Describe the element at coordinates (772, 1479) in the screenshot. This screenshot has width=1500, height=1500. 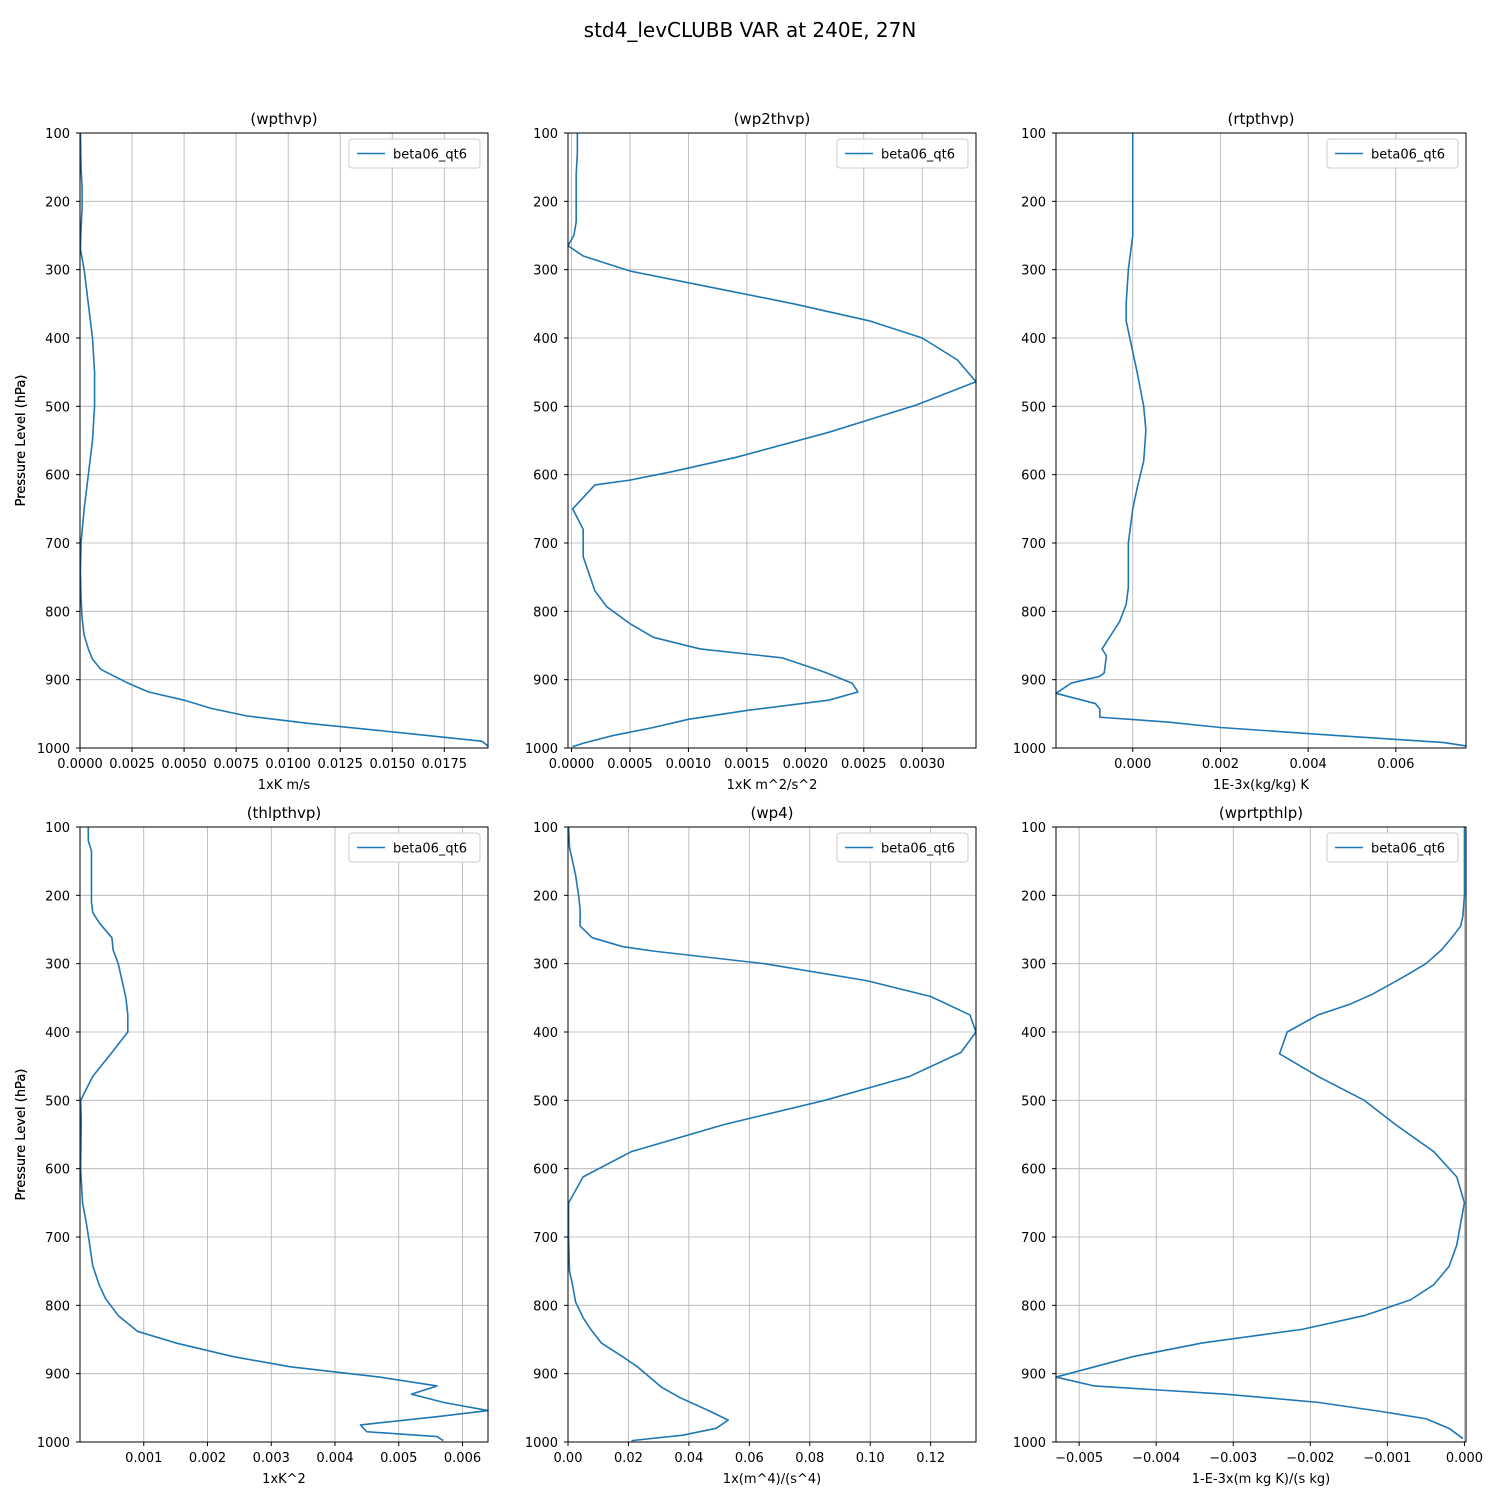
I see `x-axis-label: 1x(m^4)/(s^4)` at that location.